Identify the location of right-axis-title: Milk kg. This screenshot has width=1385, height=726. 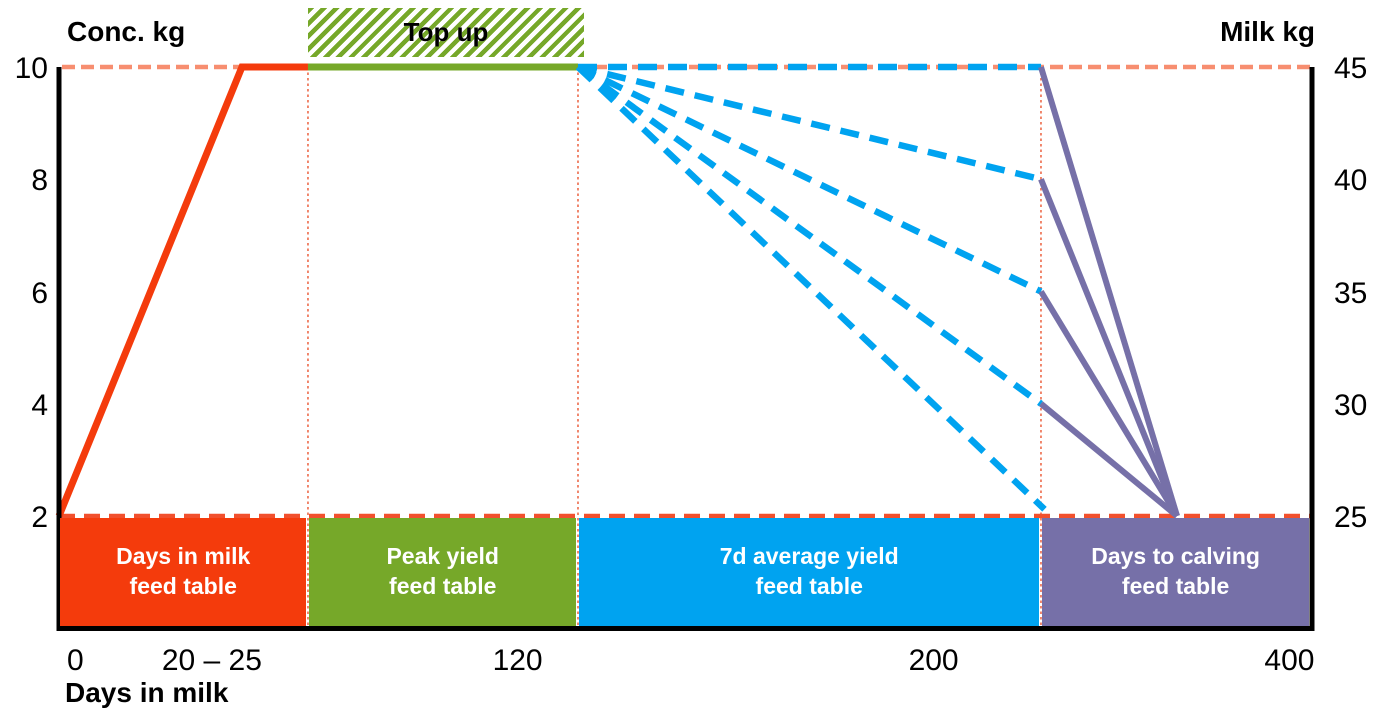
(1267, 31).